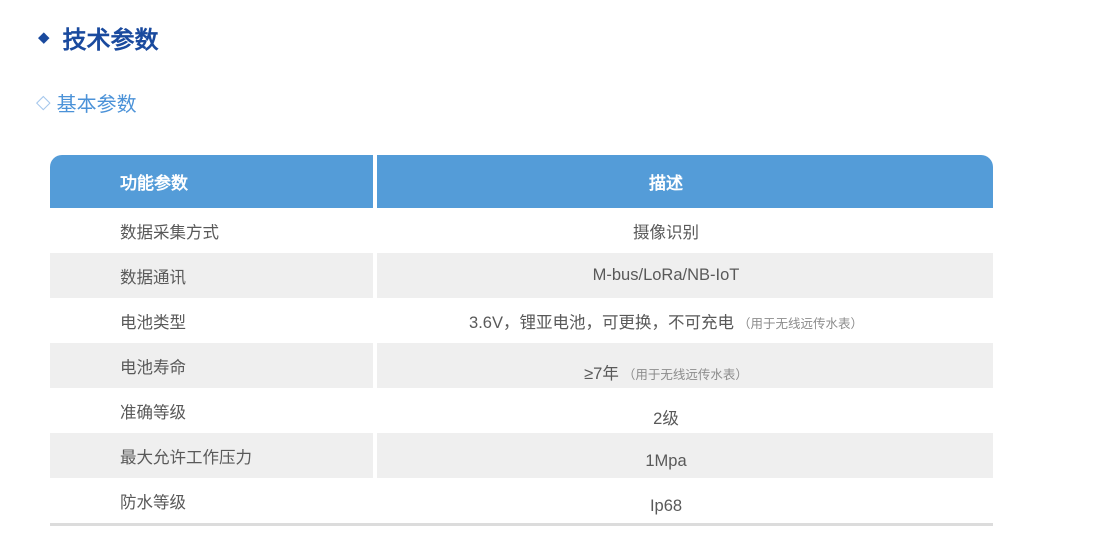  I want to click on desc-value: 摄像识别, so click(666, 231).